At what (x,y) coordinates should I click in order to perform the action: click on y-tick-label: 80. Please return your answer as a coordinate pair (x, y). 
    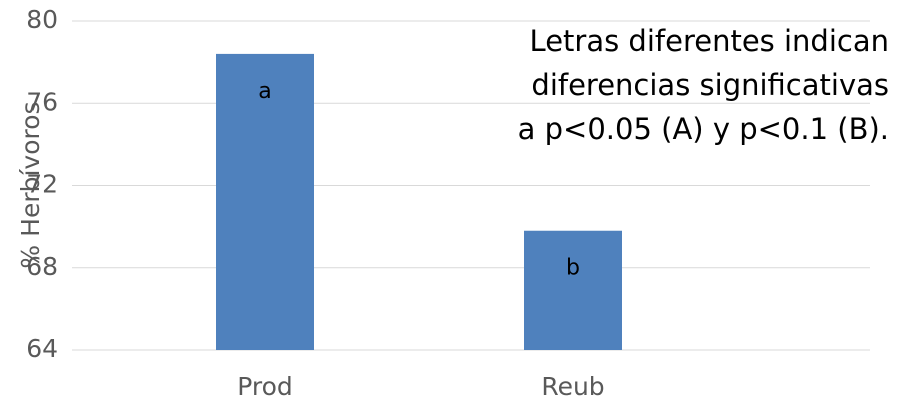
    Looking at the image, I should click on (42, 19).